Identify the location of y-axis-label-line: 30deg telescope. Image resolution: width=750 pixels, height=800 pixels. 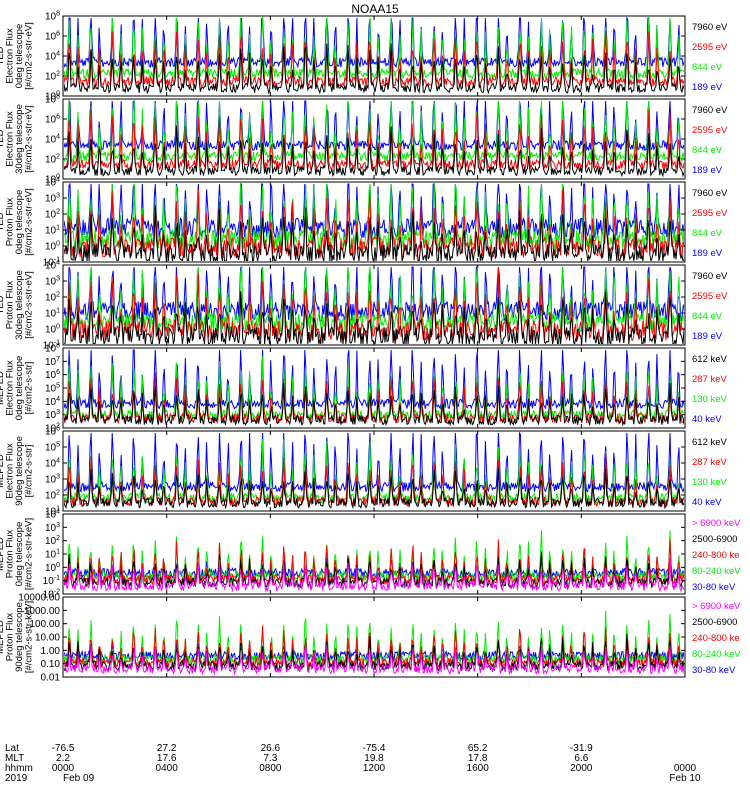
(19, 139).